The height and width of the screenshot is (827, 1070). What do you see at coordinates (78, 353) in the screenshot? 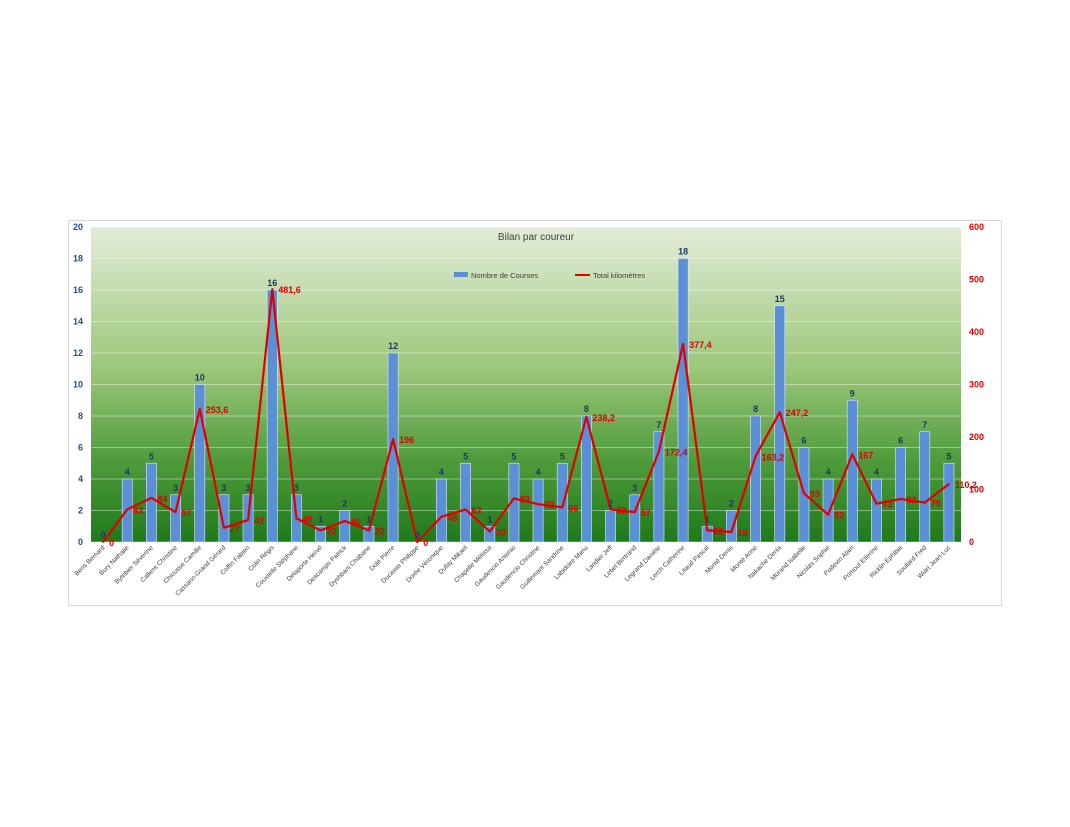
I see `left-tick-label: 12` at bounding box center [78, 353].